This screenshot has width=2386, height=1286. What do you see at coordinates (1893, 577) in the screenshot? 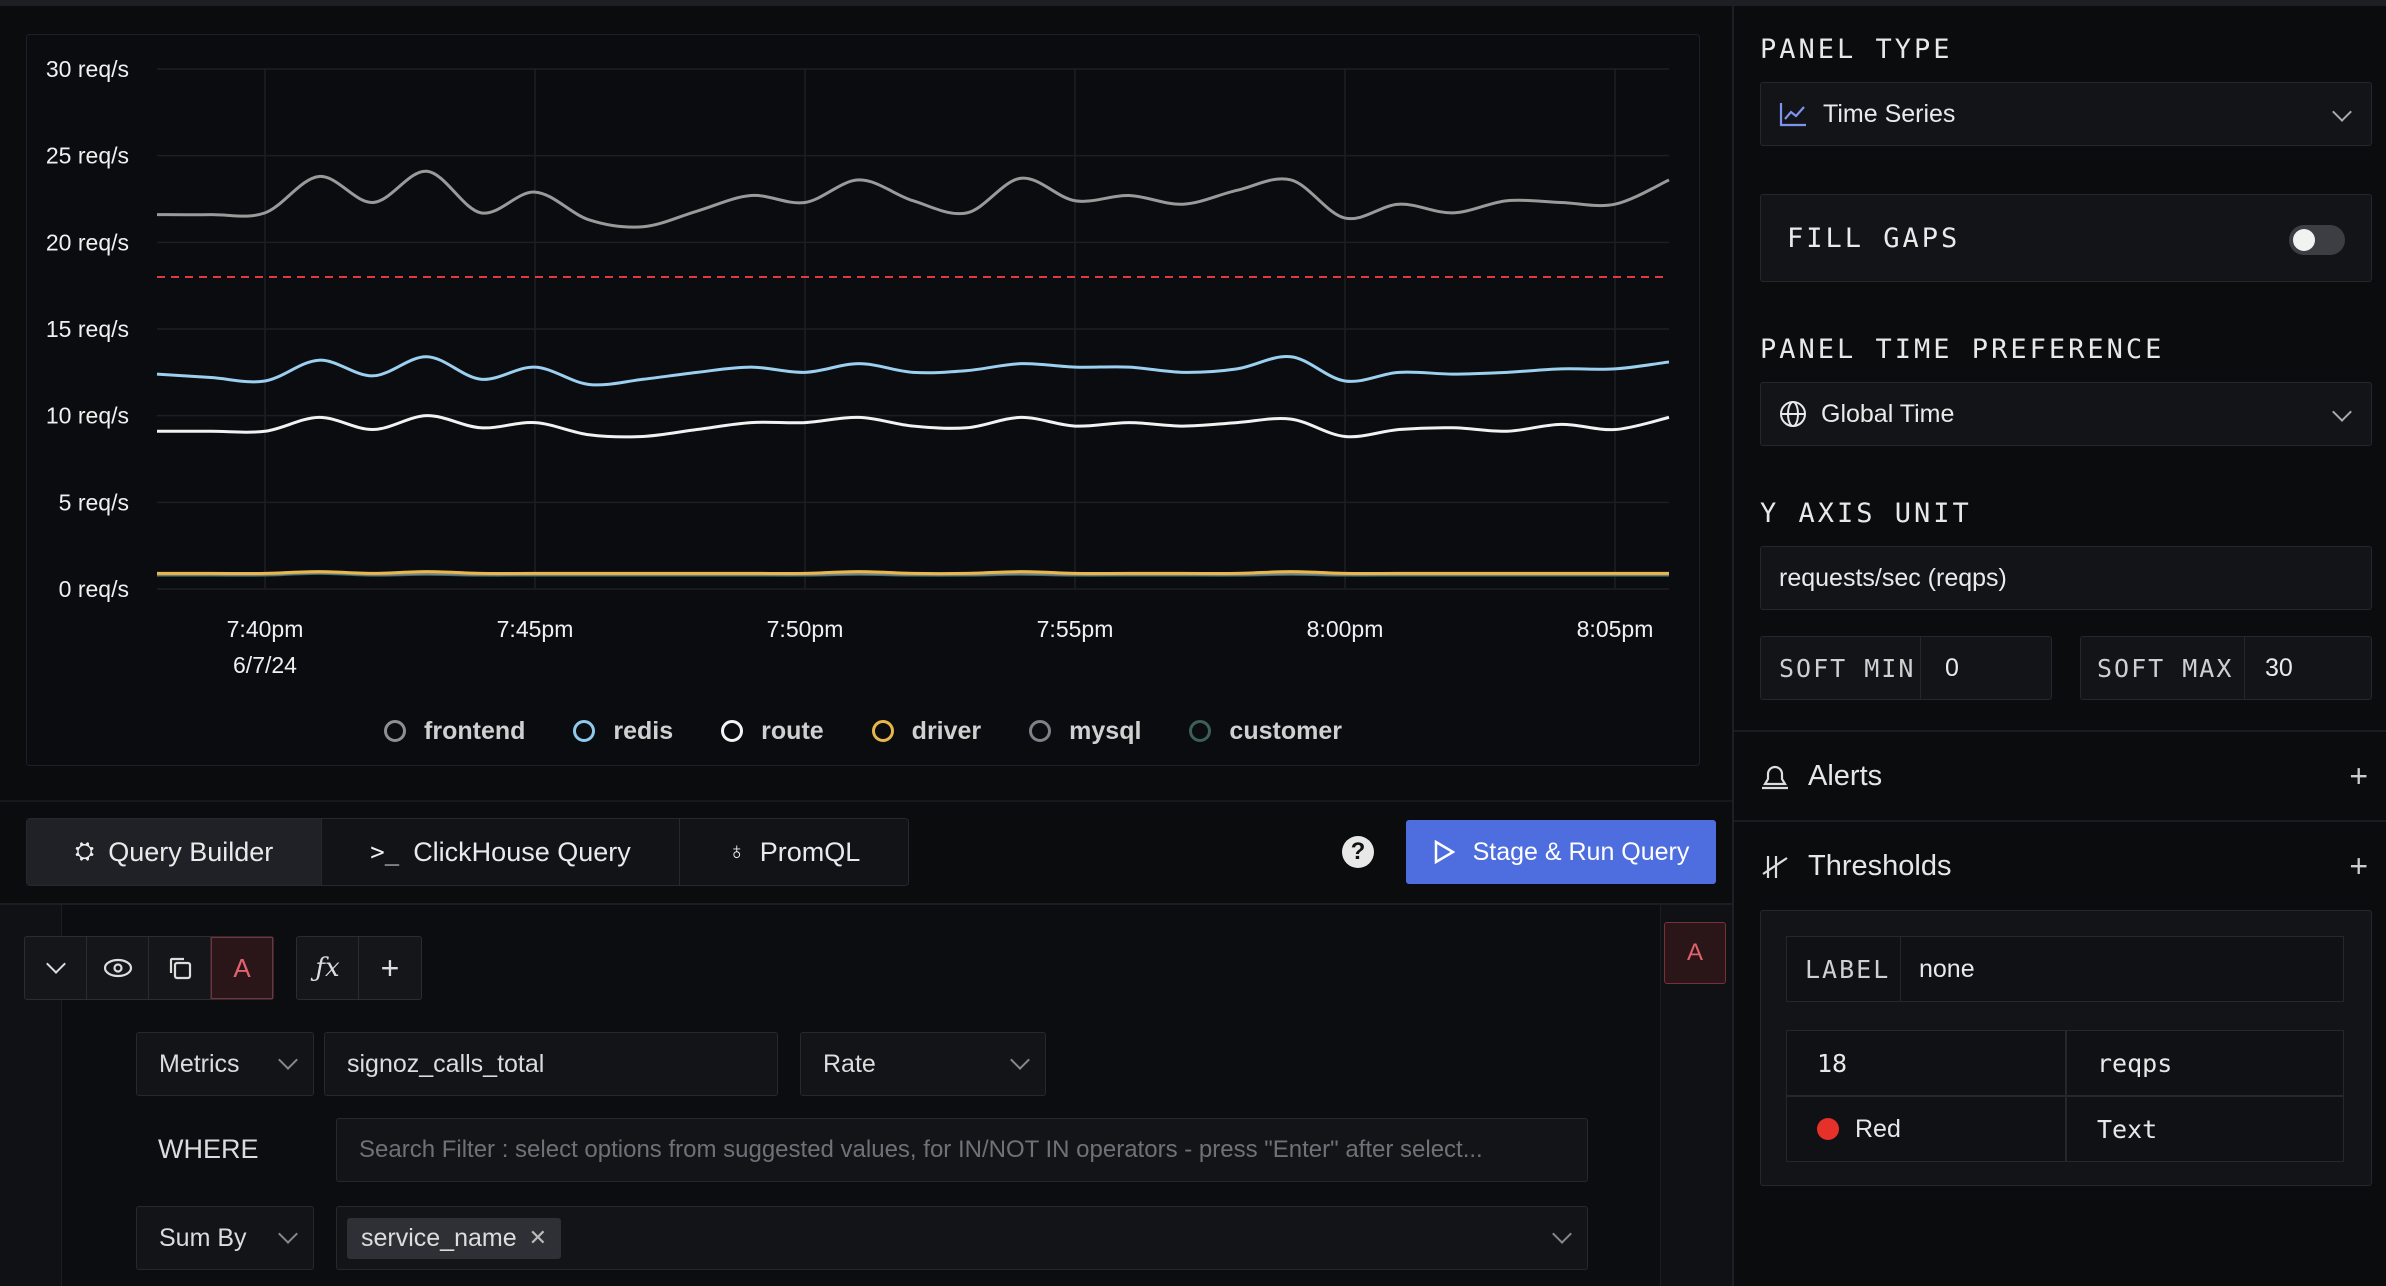
I see `y-axis-unit-value: requests/sec (reqps)` at bounding box center [1893, 577].